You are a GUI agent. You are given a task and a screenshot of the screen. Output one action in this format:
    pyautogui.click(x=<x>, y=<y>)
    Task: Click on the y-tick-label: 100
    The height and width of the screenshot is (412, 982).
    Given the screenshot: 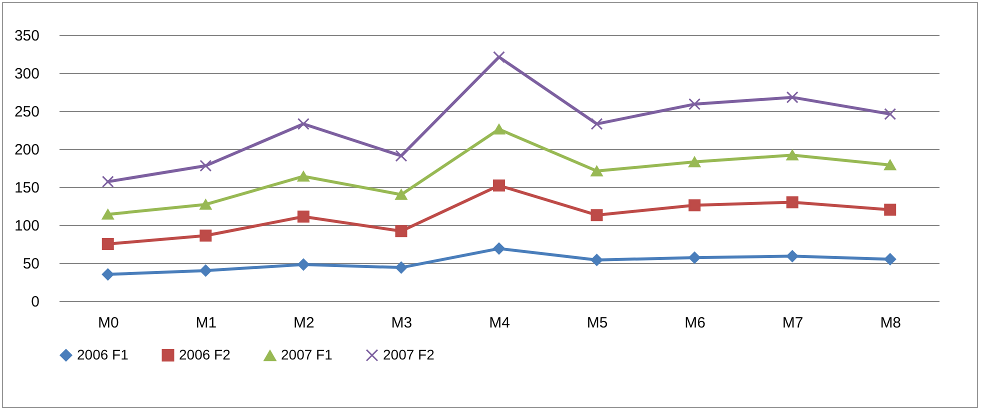 What is the action you would take?
    pyautogui.click(x=27, y=226)
    